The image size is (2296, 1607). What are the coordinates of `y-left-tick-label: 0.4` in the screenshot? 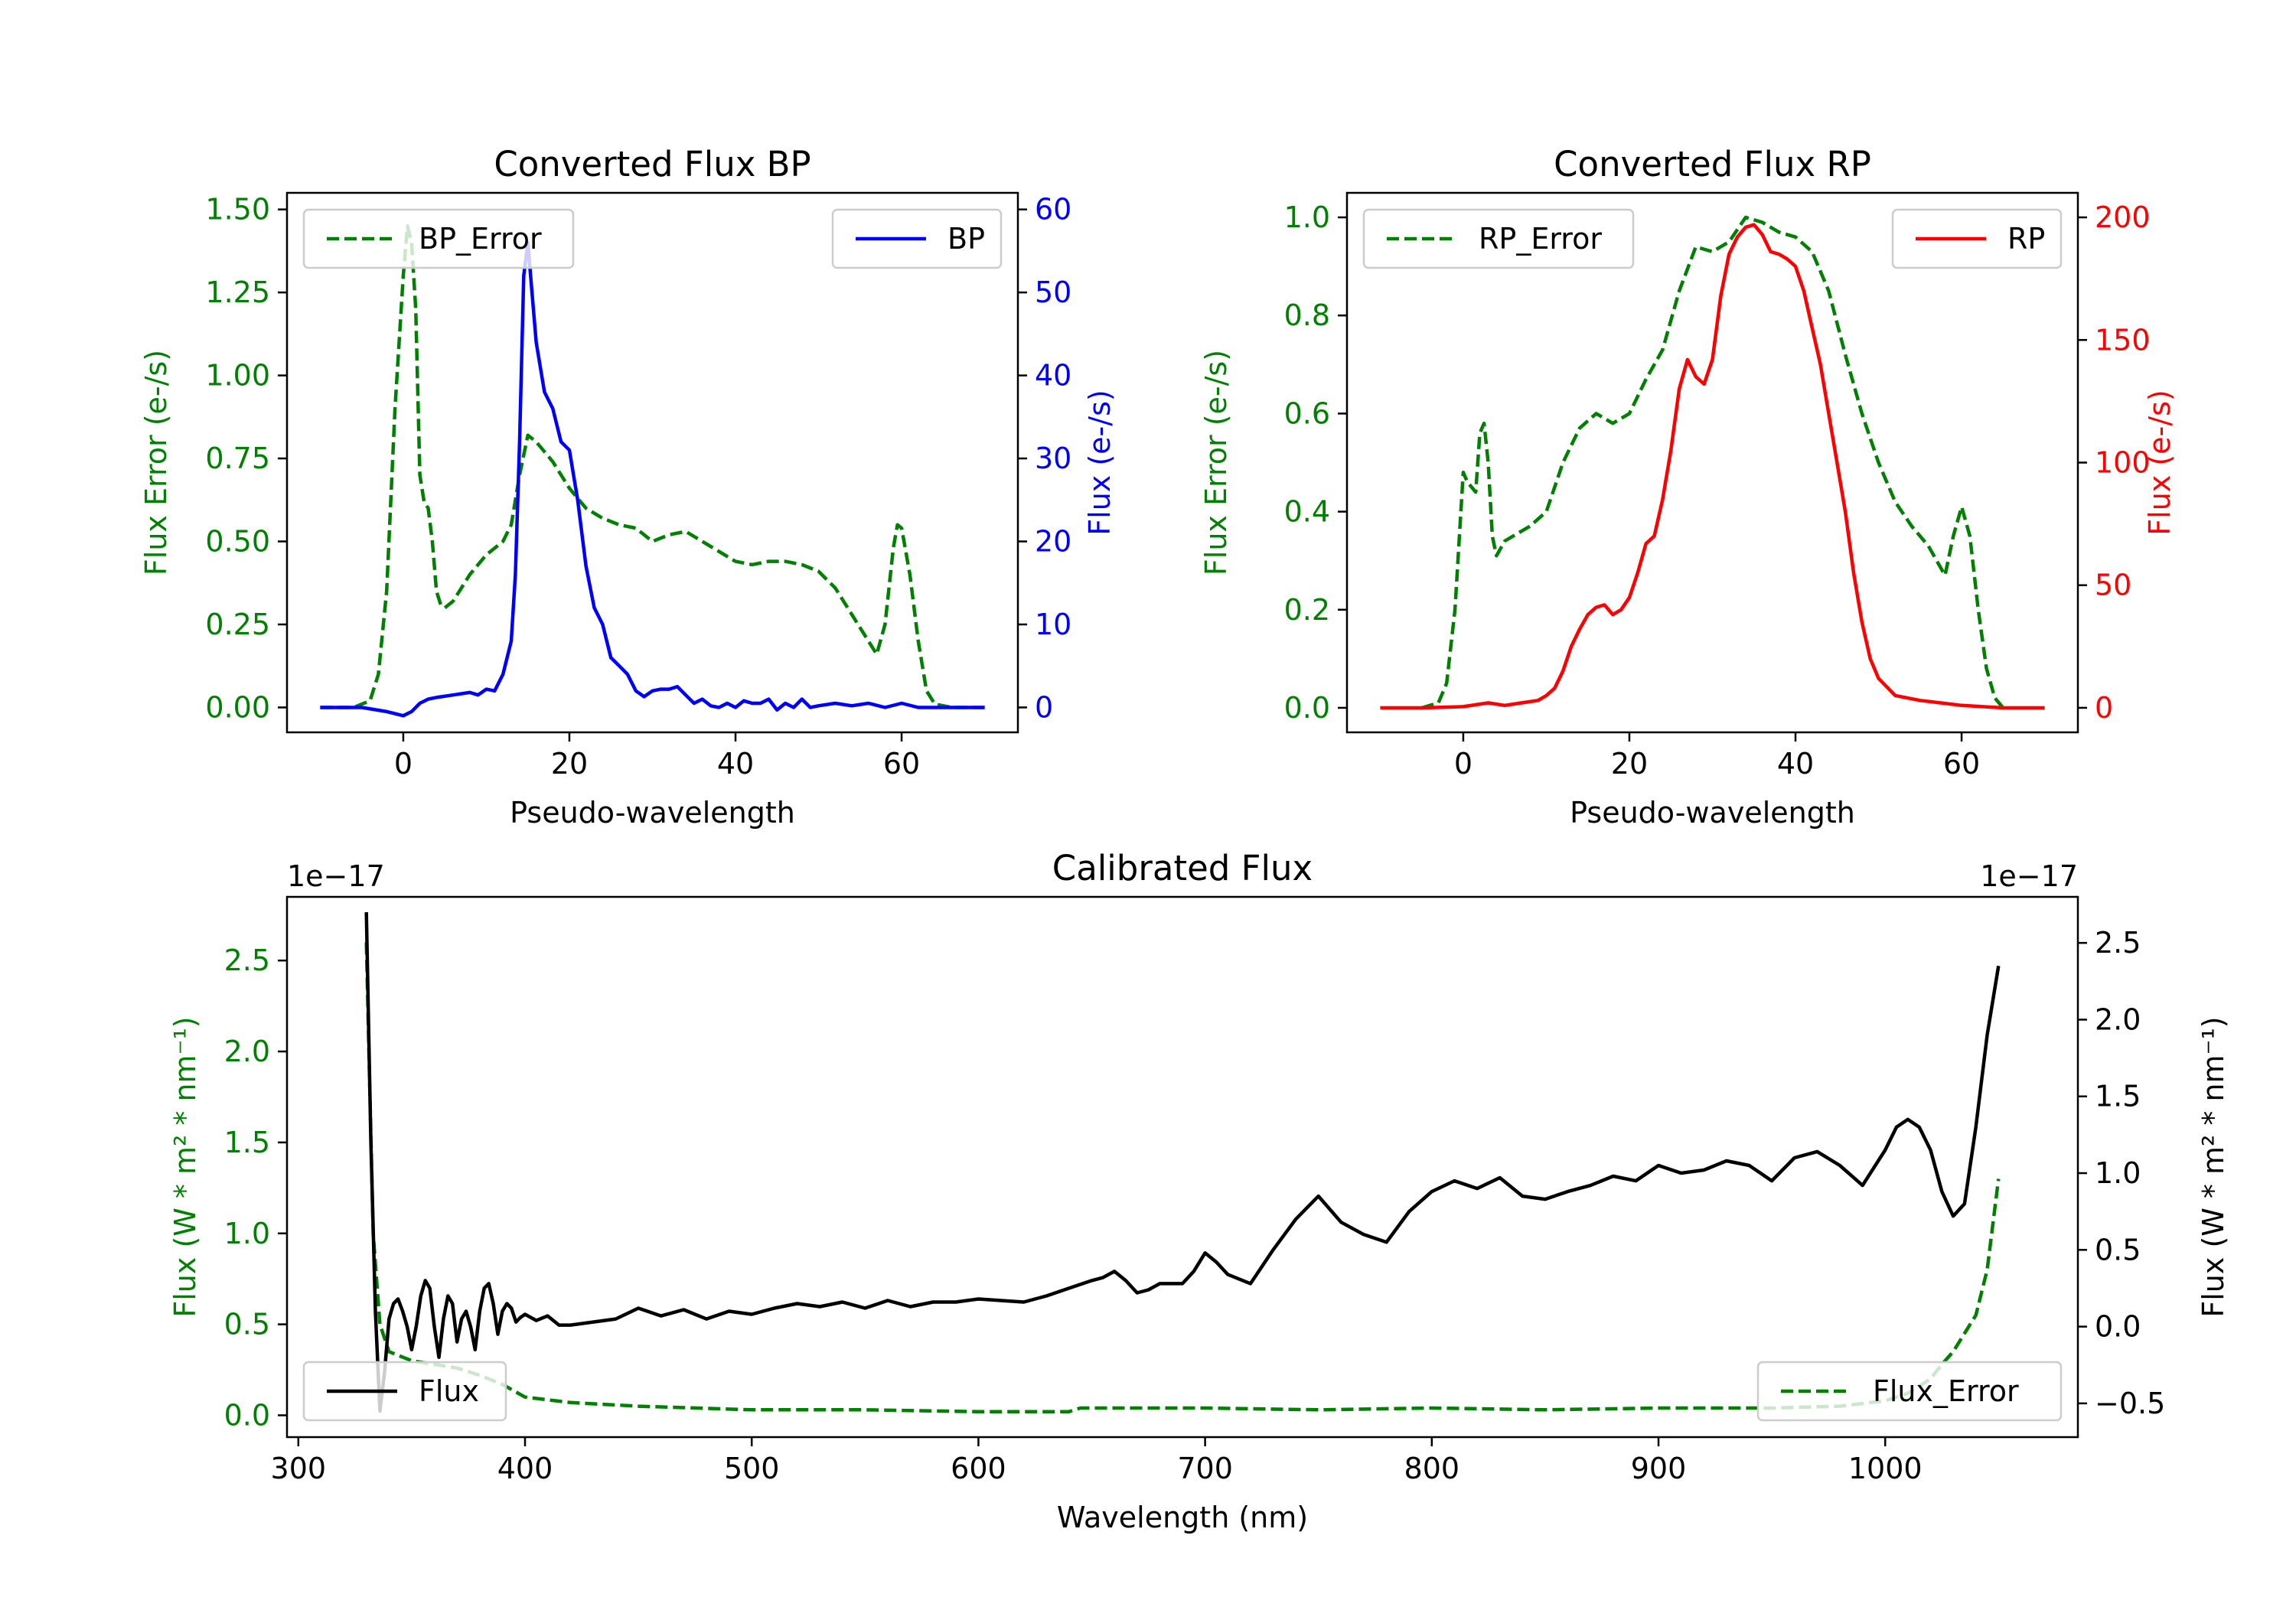 It's located at (1307, 512).